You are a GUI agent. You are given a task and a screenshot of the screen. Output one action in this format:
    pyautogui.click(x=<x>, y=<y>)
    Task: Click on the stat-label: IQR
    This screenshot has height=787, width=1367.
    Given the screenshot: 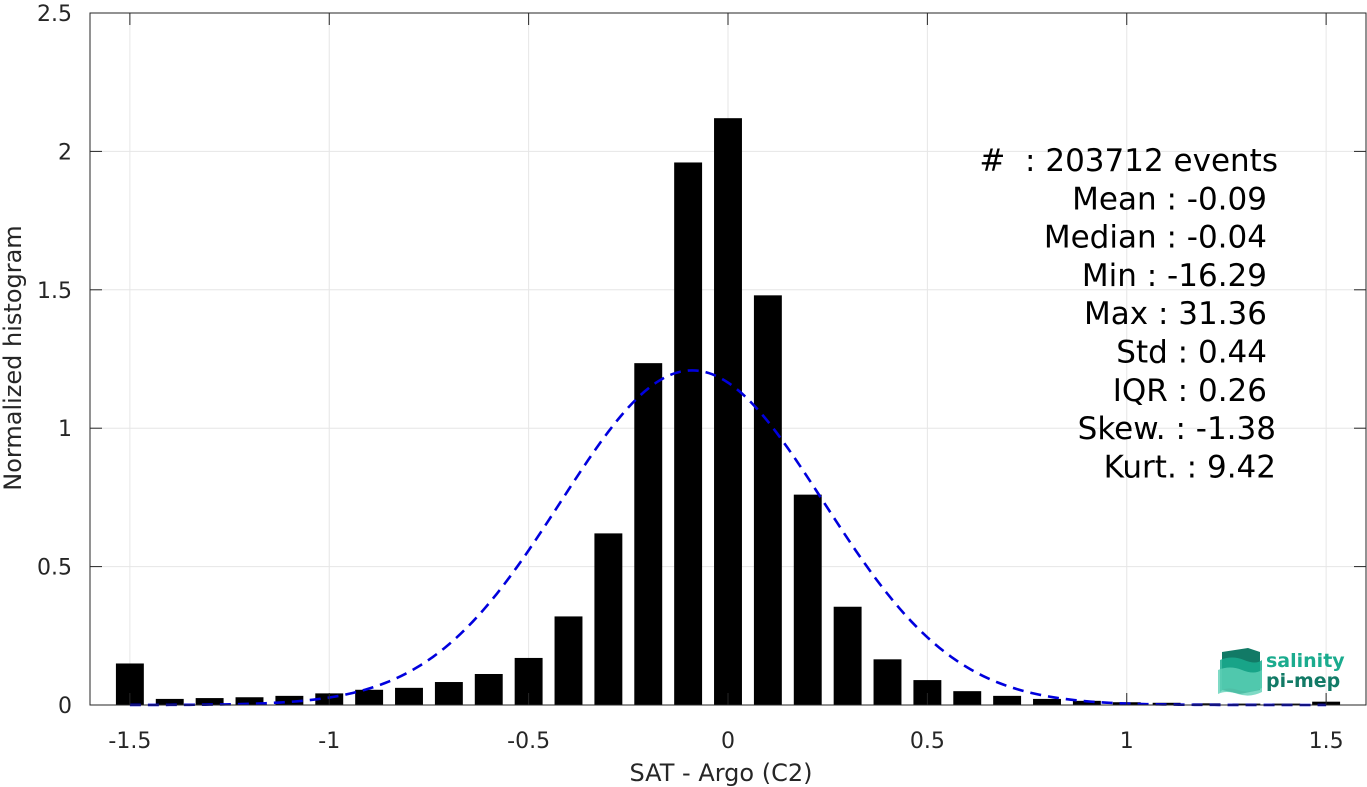 What is the action you would take?
    pyautogui.click(x=1140, y=391)
    